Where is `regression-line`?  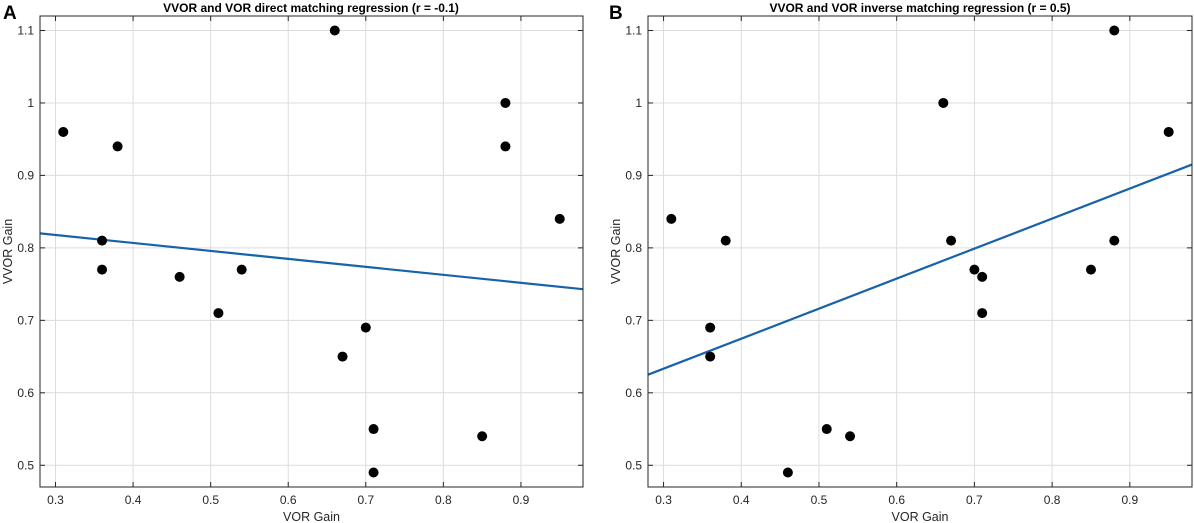 regression-line is located at coordinates (311, 261).